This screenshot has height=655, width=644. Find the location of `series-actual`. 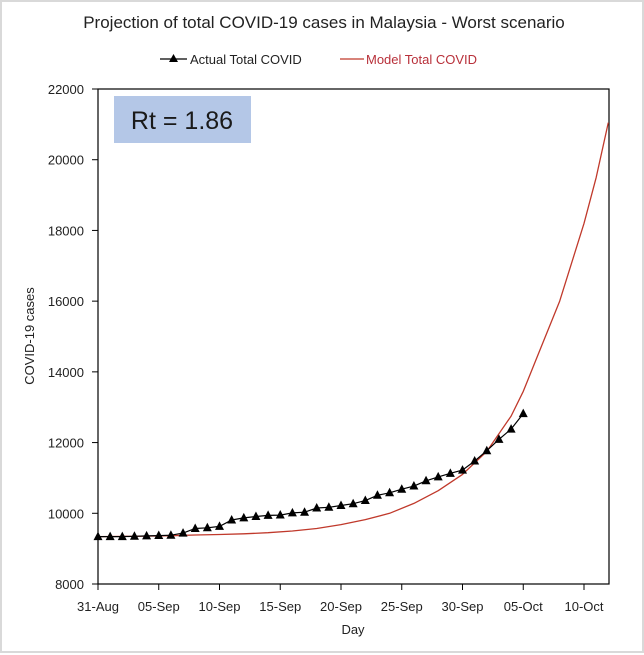

series-actual is located at coordinates (310, 474).